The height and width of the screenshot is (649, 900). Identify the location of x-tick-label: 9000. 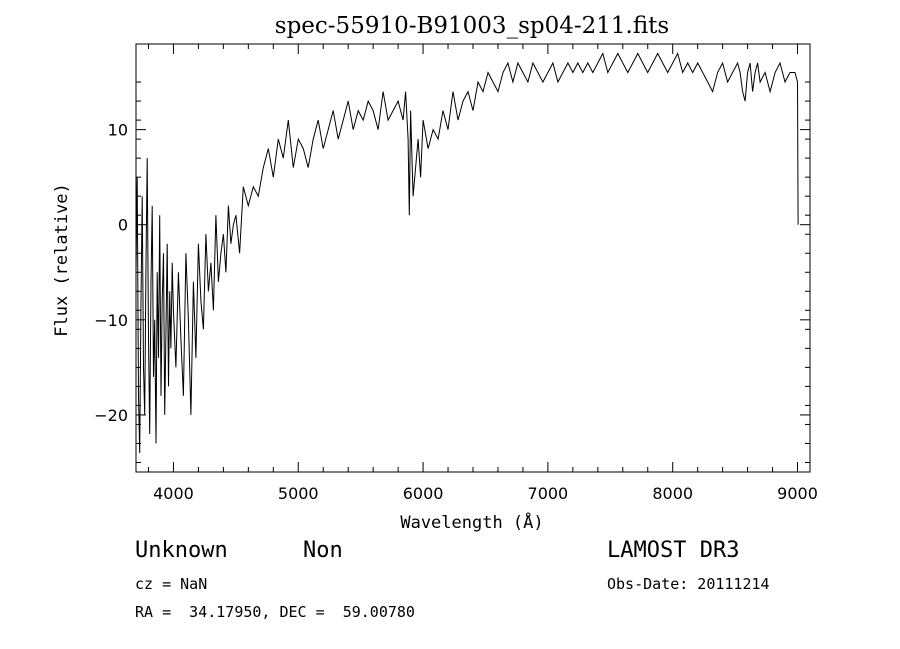
(797, 493).